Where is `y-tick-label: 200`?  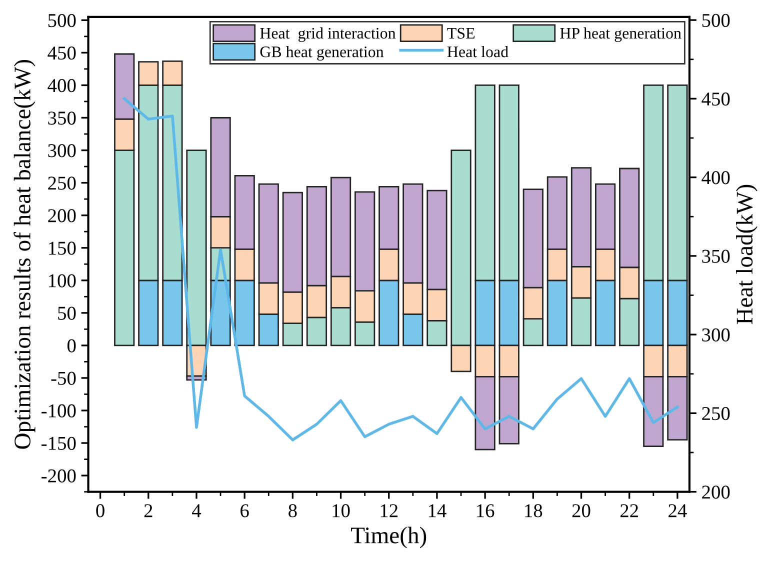 y-tick-label: 200 is located at coordinates (62, 215).